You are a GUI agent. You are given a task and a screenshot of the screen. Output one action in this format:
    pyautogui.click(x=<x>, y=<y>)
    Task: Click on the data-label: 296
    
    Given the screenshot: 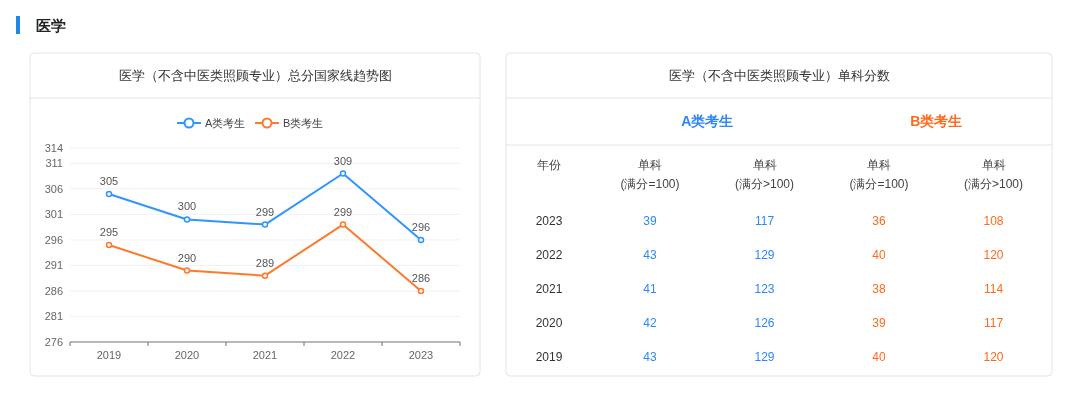 What is the action you would take?
    pyautogui.click(x=421, y=226)
    